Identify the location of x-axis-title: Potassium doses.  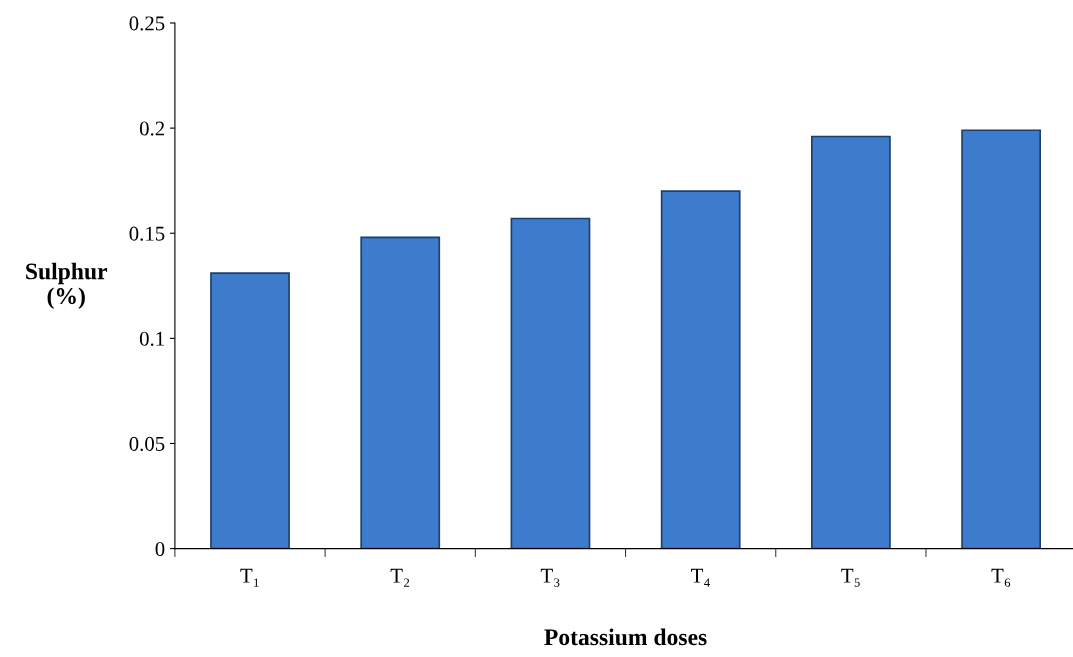
(625, 637).